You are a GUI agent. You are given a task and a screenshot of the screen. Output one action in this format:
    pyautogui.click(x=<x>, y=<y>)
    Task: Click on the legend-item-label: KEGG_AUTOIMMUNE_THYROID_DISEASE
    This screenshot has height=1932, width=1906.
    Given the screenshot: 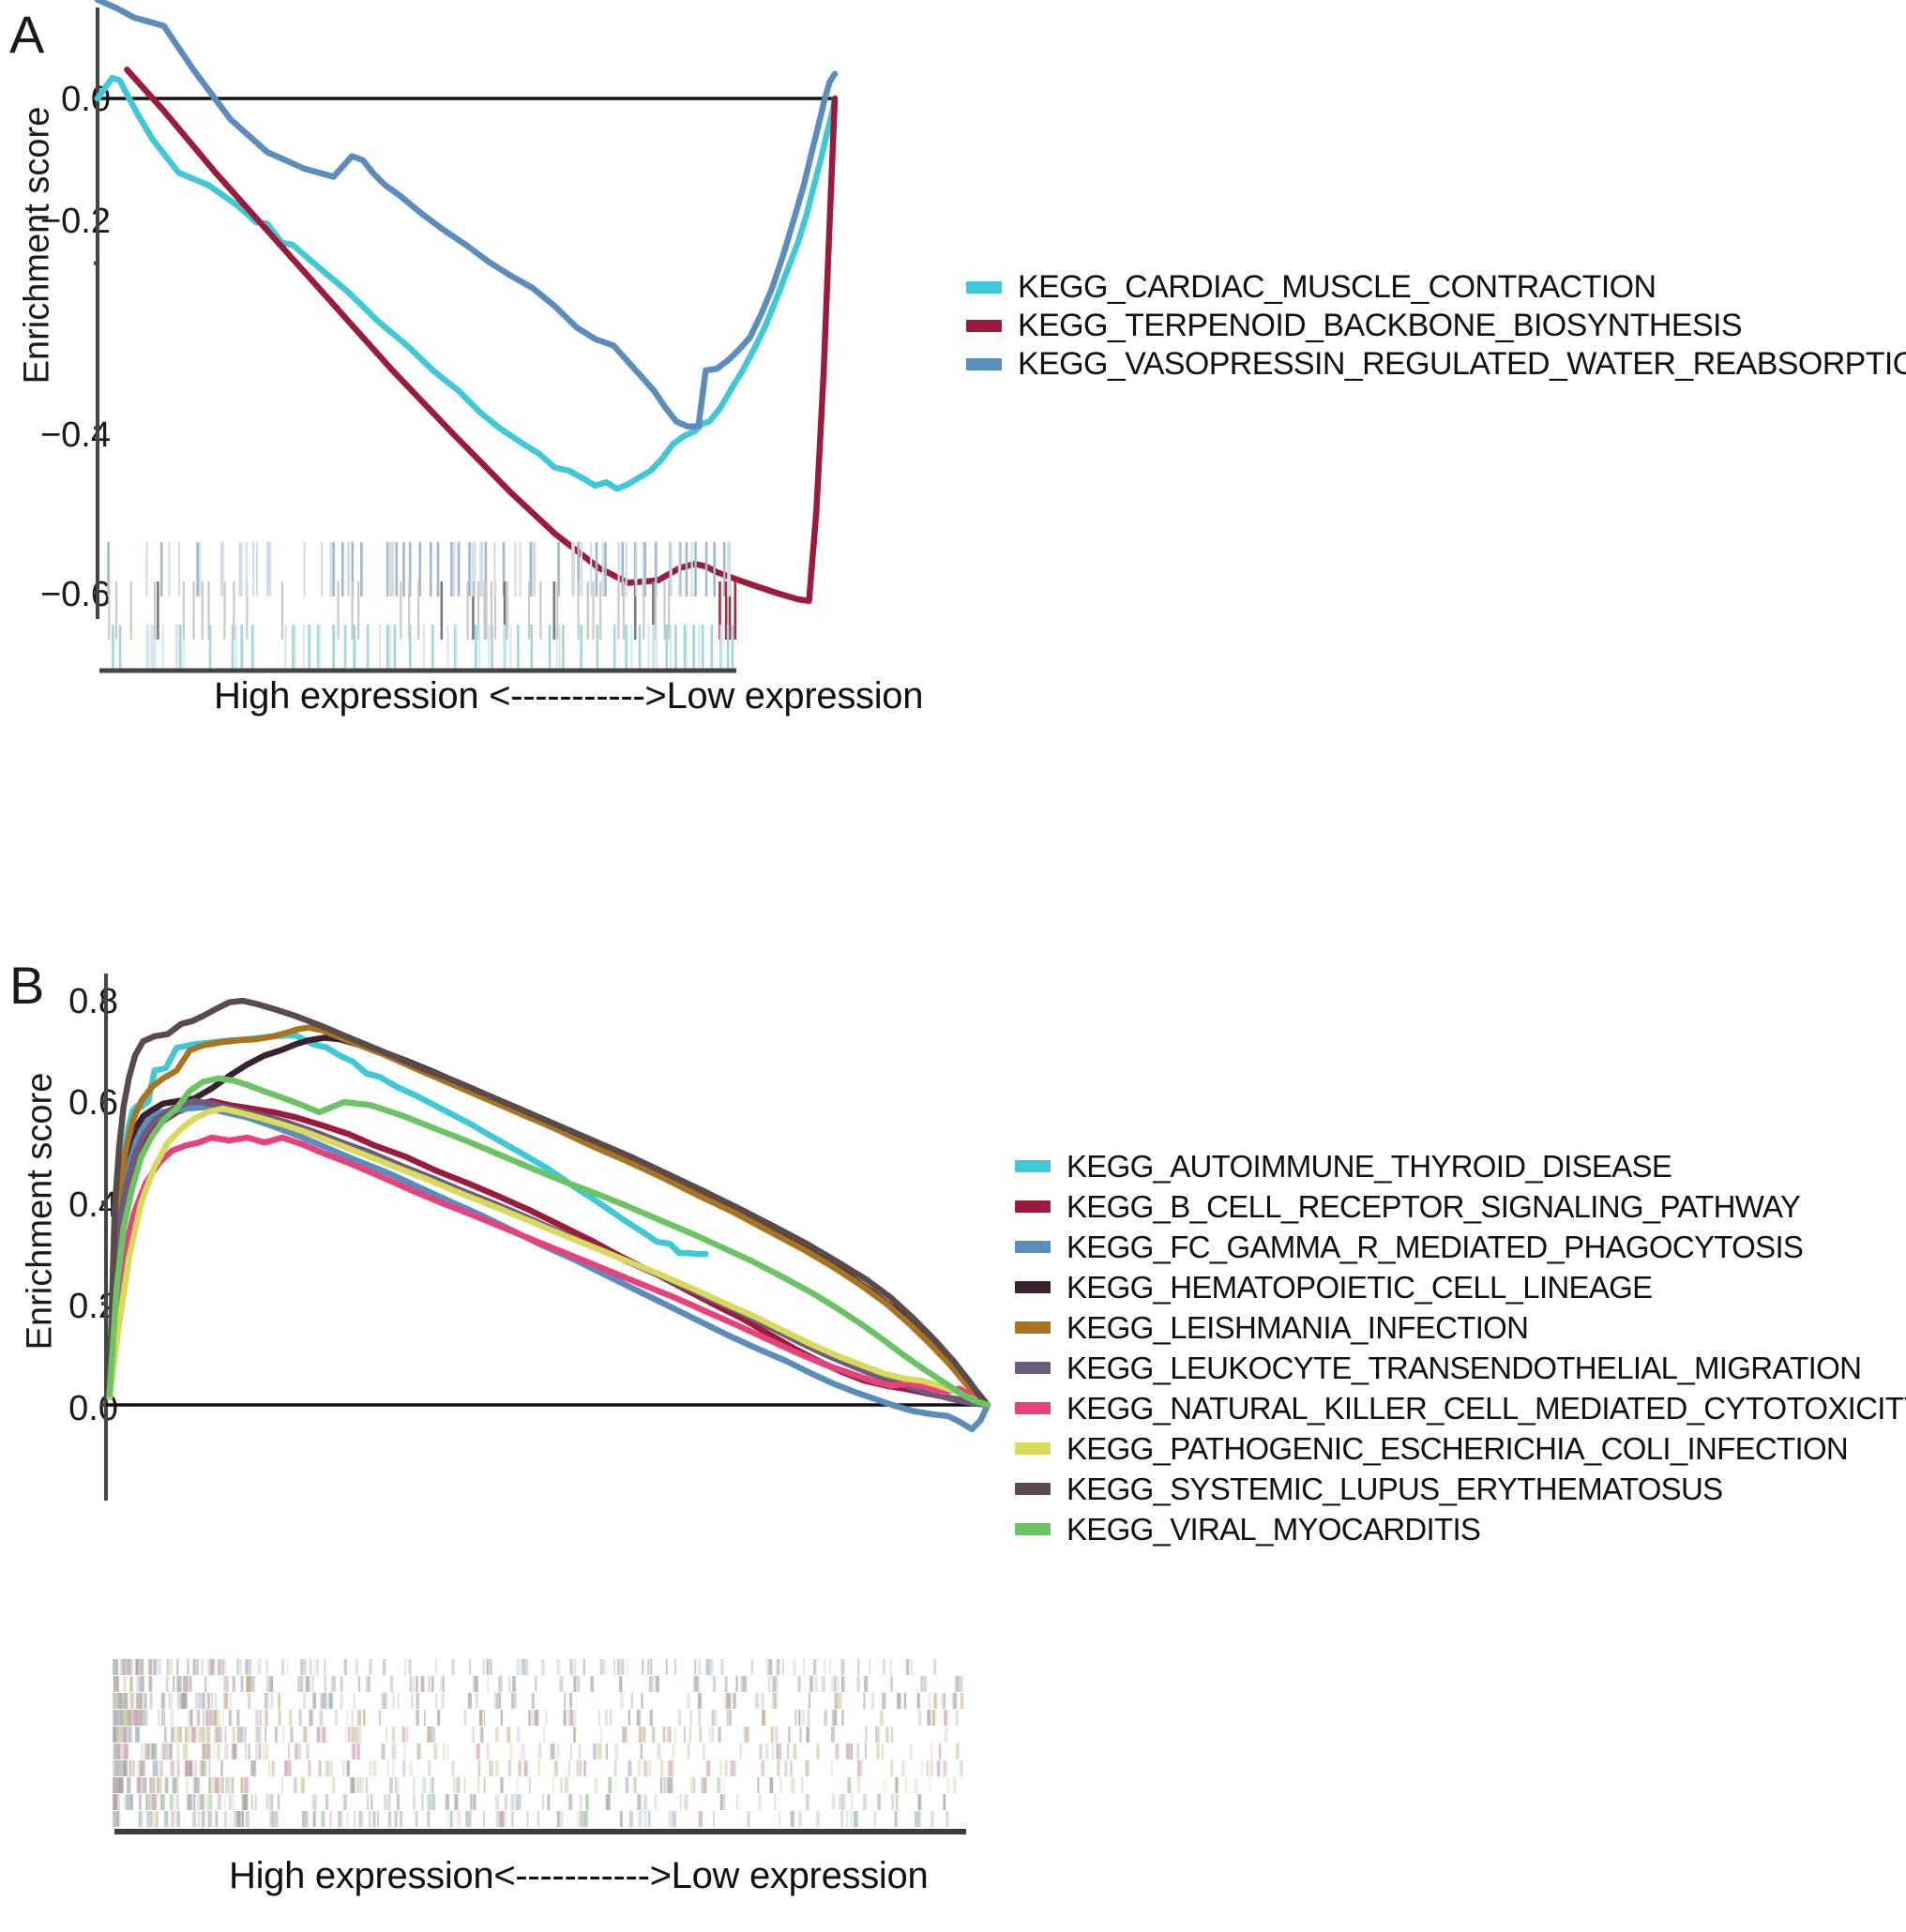 What is the action you would take?
    pyautogui.click(x=1369, y=1166)
    